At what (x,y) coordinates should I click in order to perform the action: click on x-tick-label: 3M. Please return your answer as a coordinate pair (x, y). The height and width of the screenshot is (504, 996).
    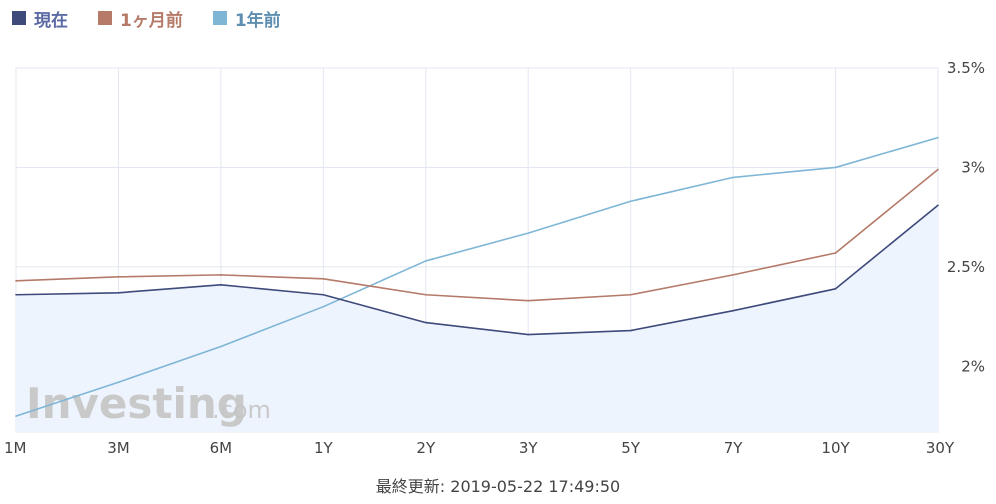
    Looking at the image, I should click on (118, 448).